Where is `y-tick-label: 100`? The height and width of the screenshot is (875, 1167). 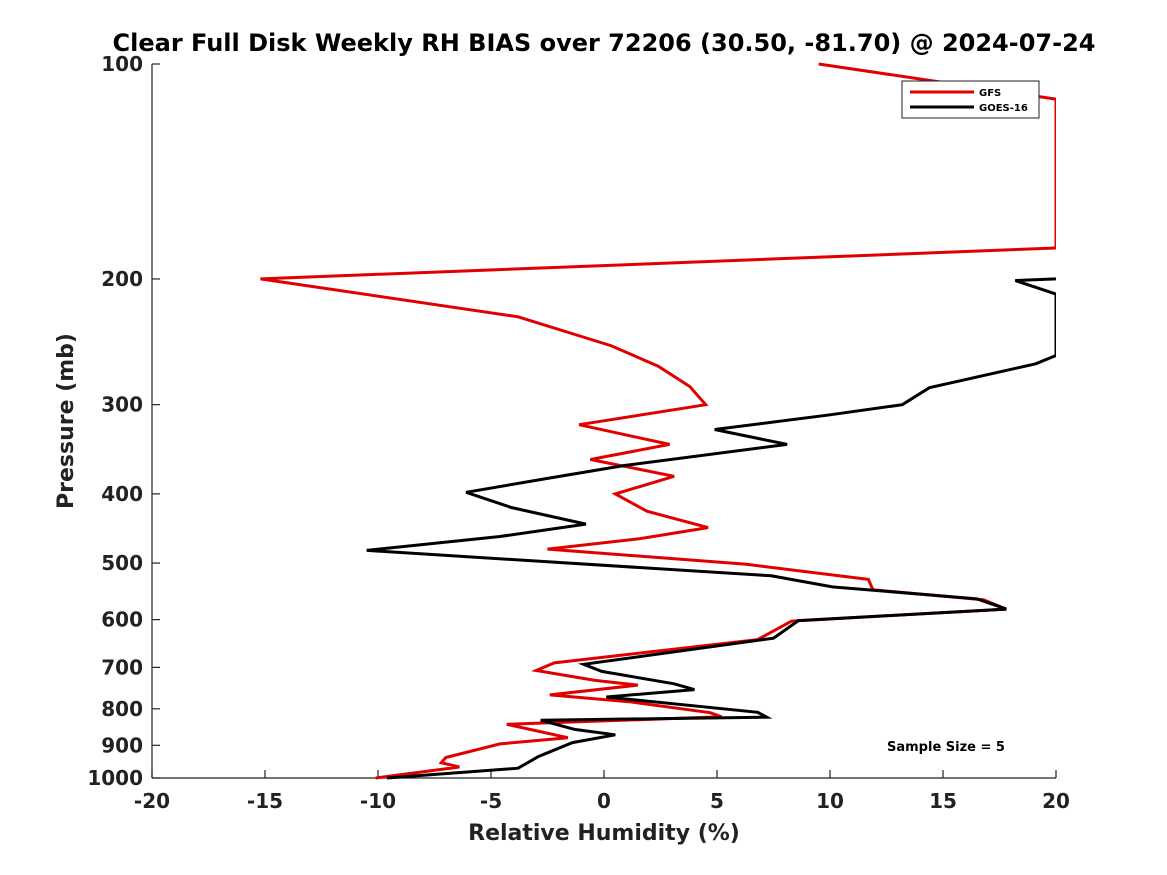
y-tick-label: 100 is located at coordinates (122, 64).